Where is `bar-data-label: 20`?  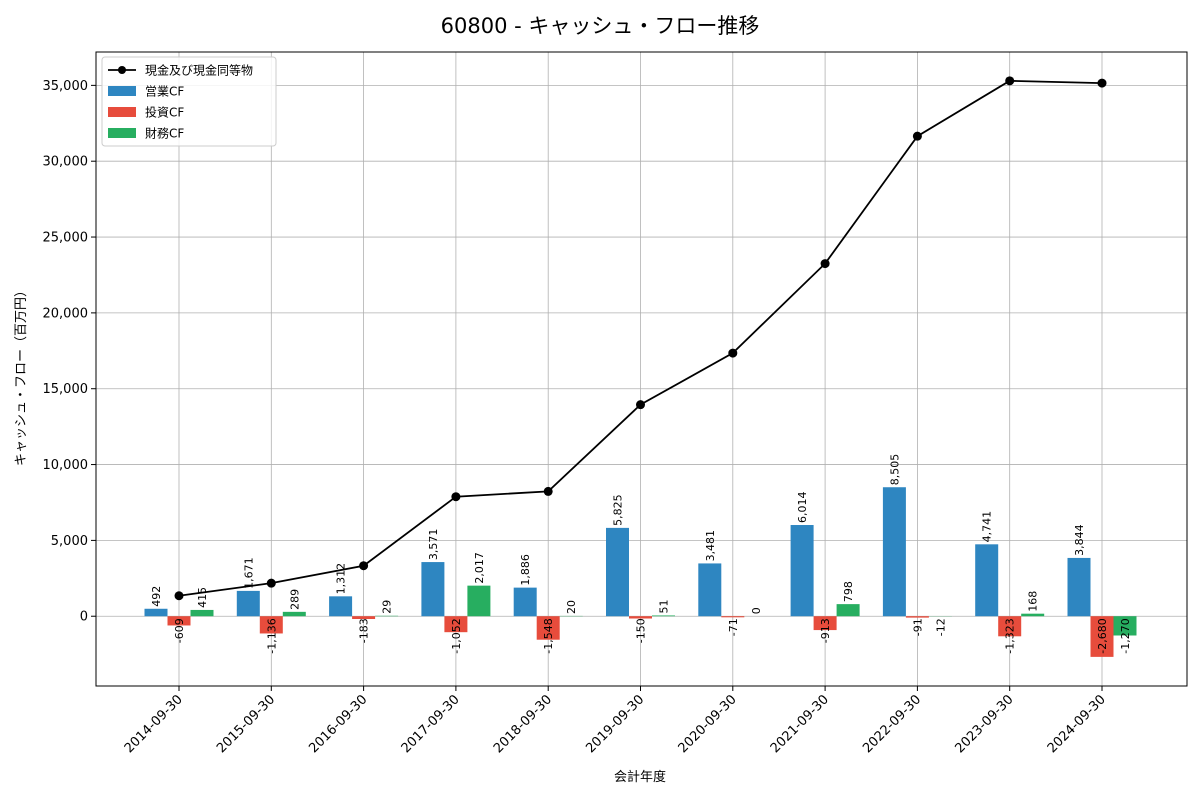
bar-data-label: 20 is located at coordinates (571, 607).